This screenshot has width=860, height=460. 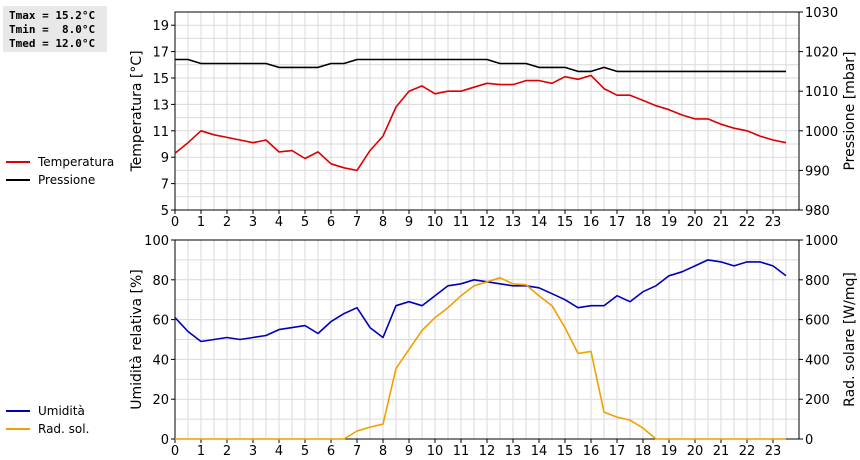 I want to click on y-tick-label: 9, so click(x=165, y=158).